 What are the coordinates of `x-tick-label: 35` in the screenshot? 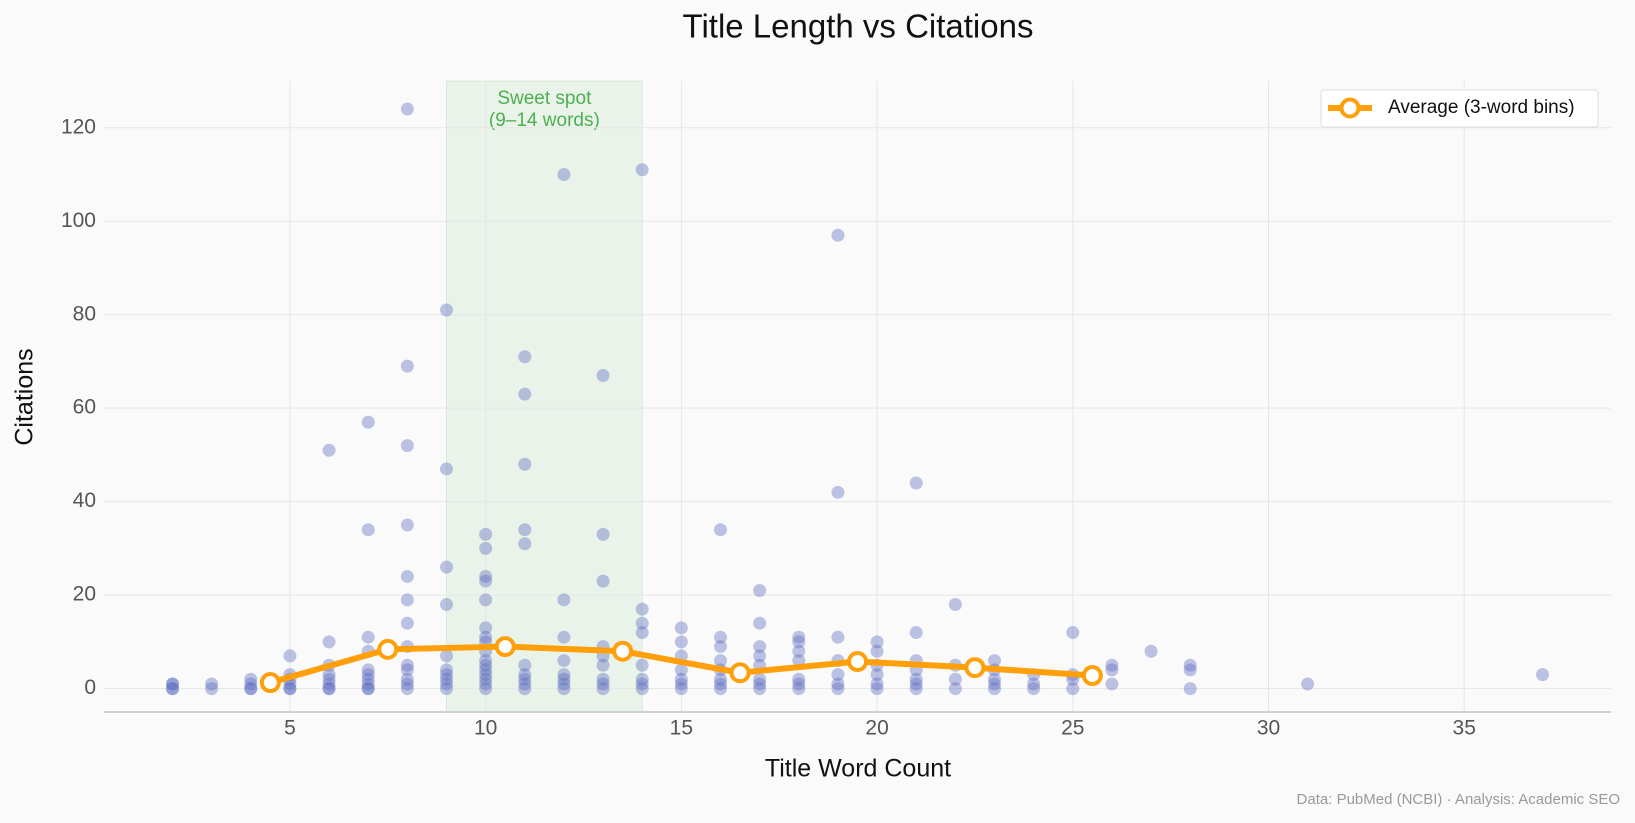 It's located at (1464, 728).